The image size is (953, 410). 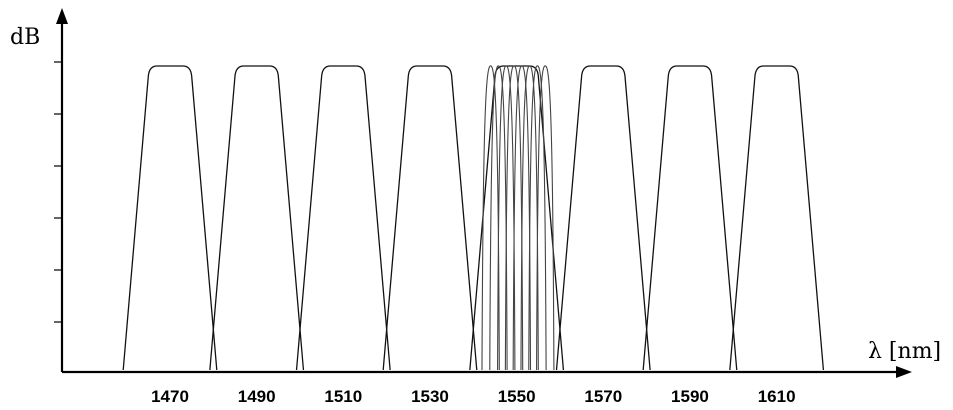 What do you see at coordinates (473, 396) in the screenshot?
I see `x-ticks: 1470 1490 1510 1530 1550 1570 1590 1610` at bounding box center [473, 396].